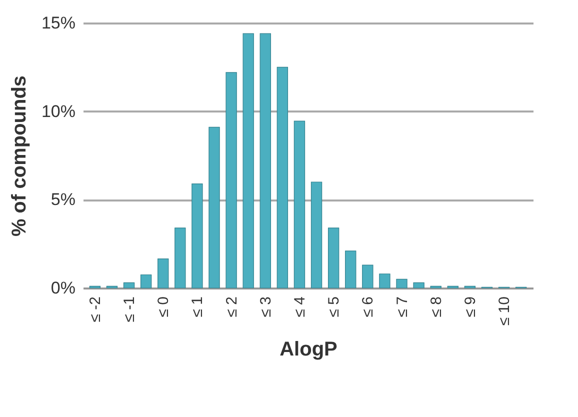 The width and height of the screenshot is (578, 417). What do you see at coordinates (299, 307) in the screenshot?
I see `x-tick-label: ≤ 4` at bounding box center [299, 307].